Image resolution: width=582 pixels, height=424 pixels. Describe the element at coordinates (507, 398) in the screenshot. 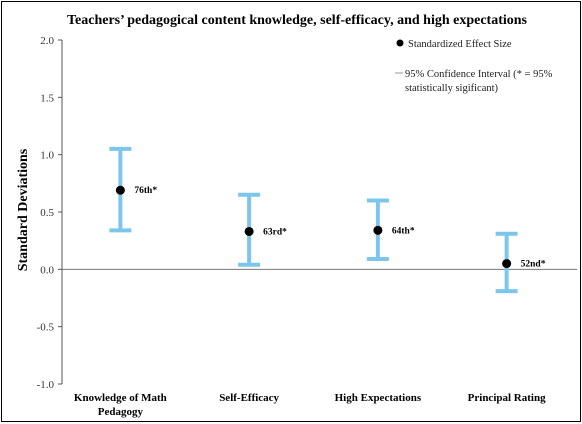

I see `x-tick-label: Principal Rating` at that location.